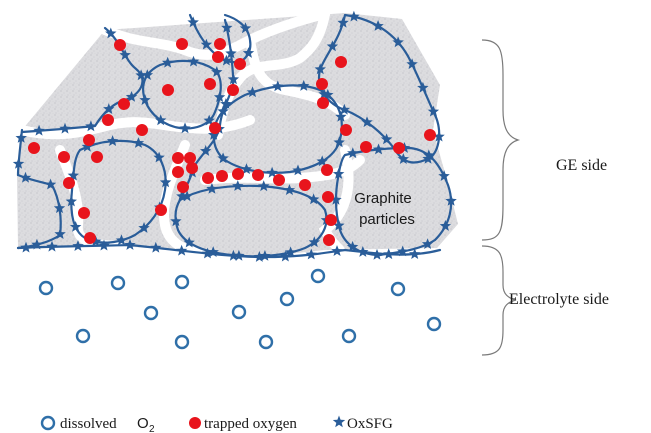 This screenshot has height=433, width=651. Describe the element at coordinates (339, 421) in the screenshot. I see `legend-oxsfg-icon` at that location.